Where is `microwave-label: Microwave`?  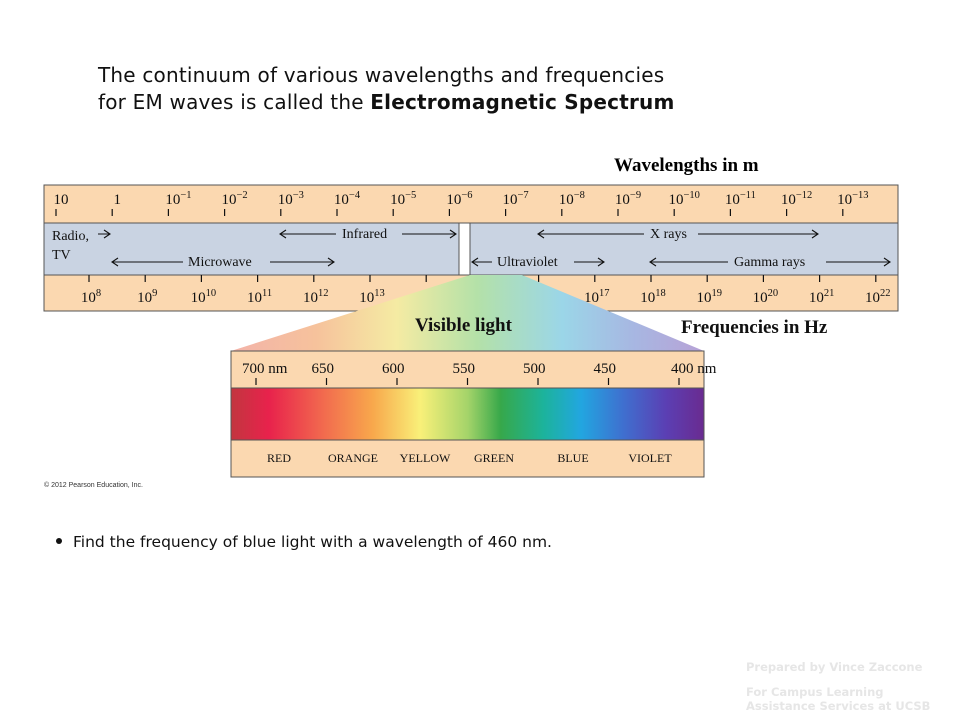
microwave-label: Microwave is located at coordinates (220, 262).